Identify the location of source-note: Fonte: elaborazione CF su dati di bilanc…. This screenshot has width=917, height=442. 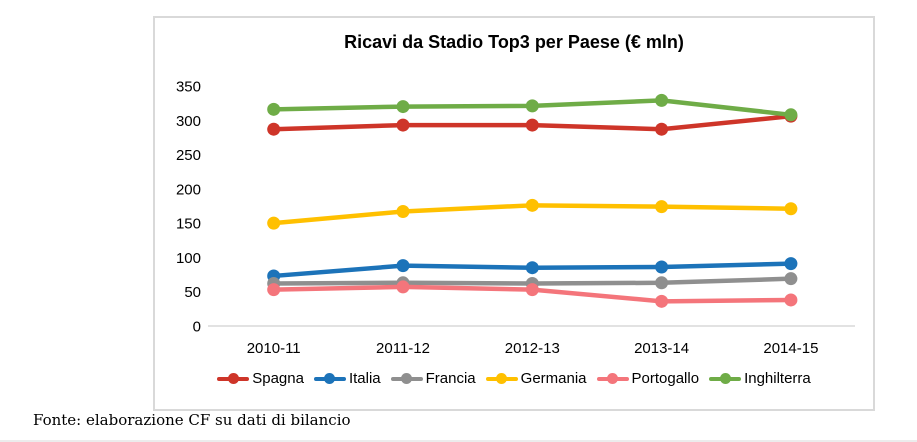
(192, 420).